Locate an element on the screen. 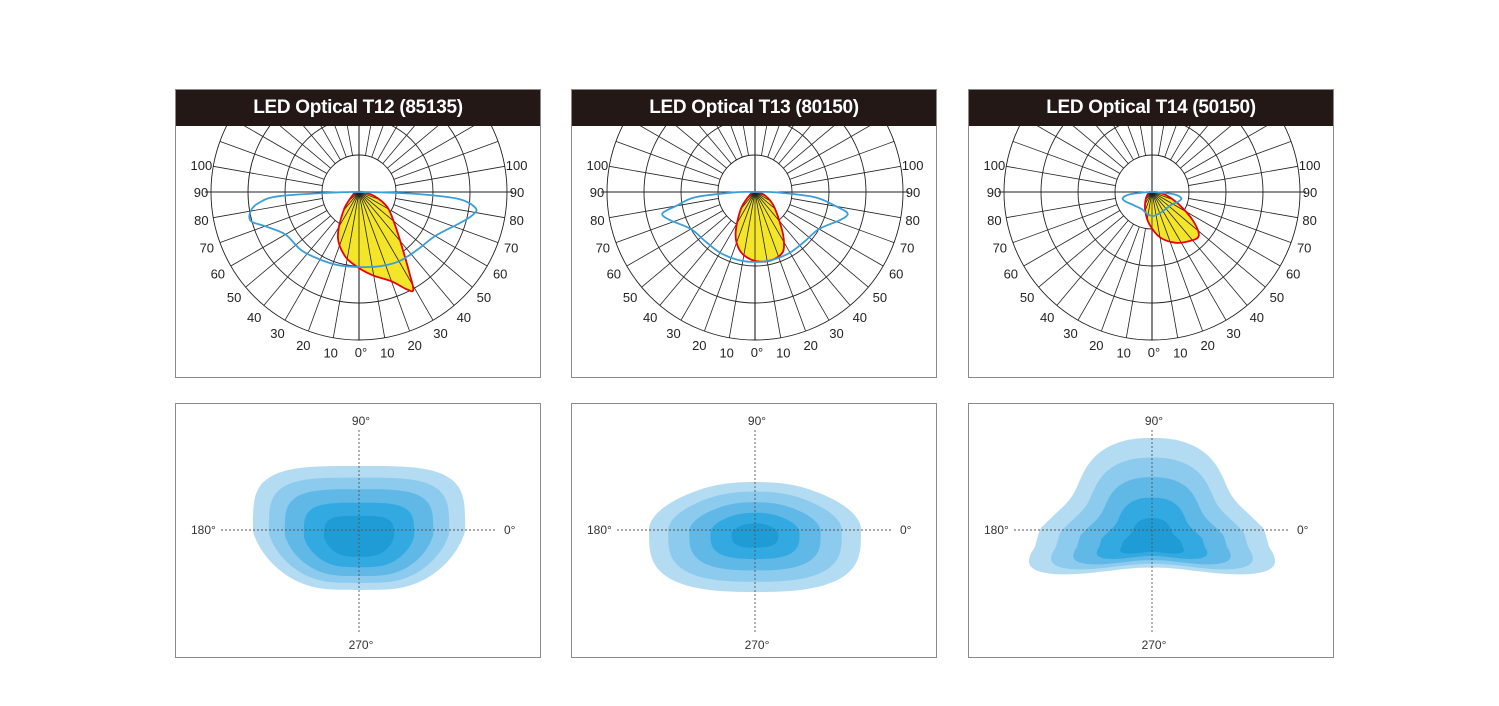 The height and width of the screenshot is (706, 1499). isolux-label-90: 90° is located at coordinates (757, 421).